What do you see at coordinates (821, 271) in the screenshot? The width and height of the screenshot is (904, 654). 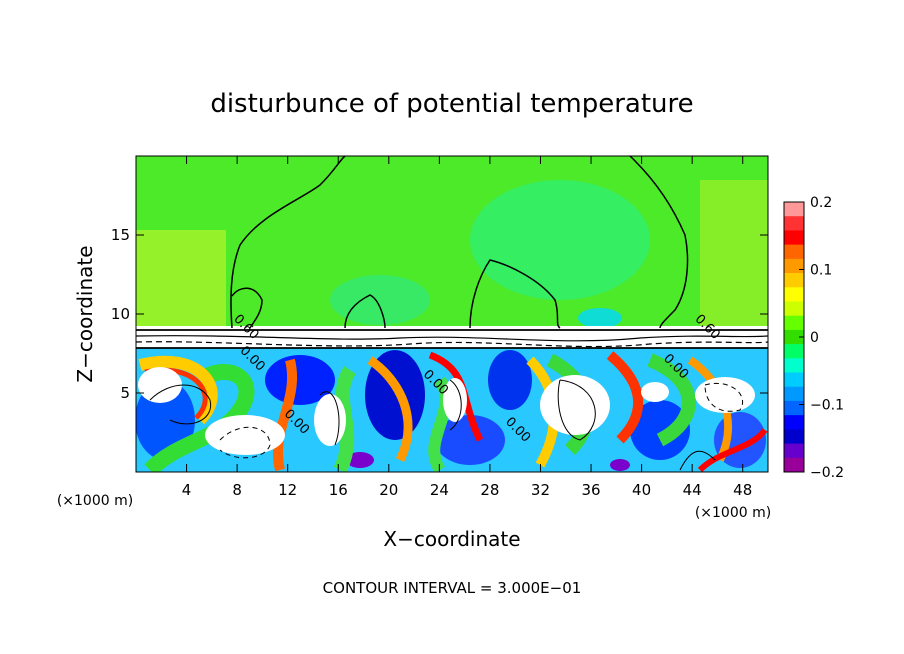 I see `colorbar-tick-label: 0.1` at bounding box center [821, 271].